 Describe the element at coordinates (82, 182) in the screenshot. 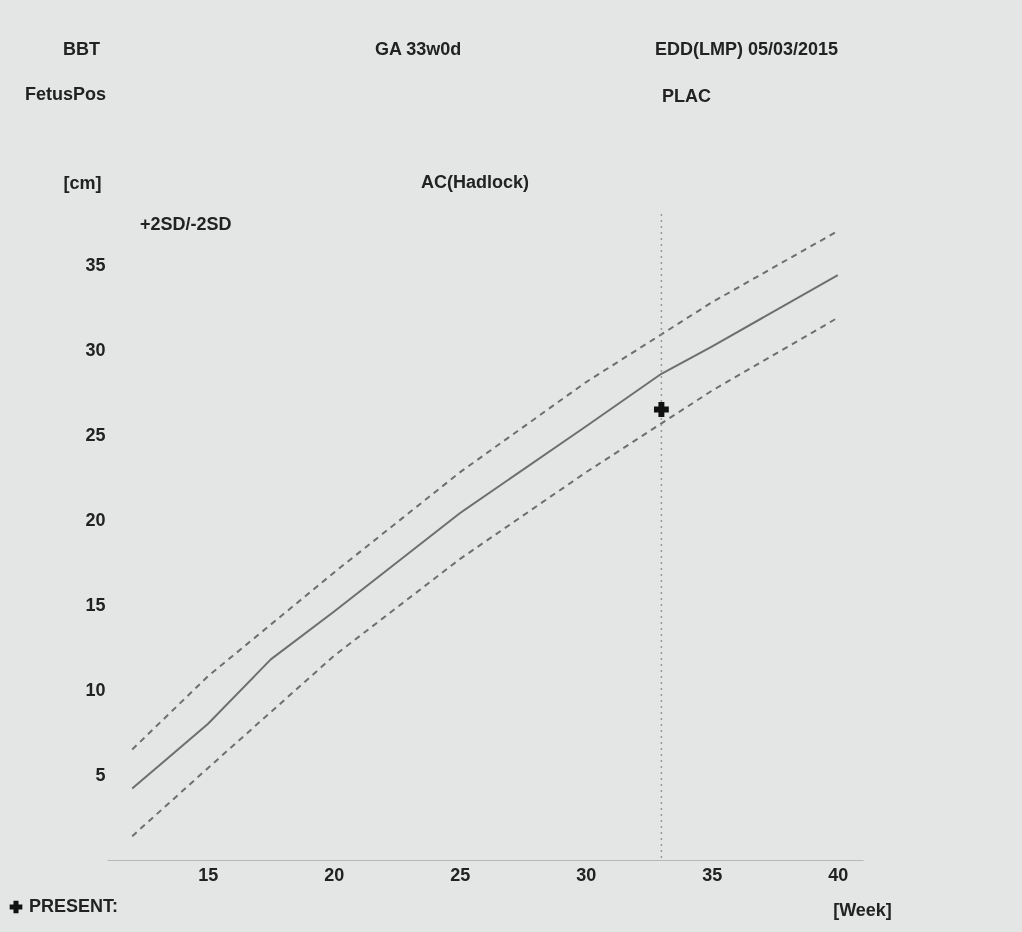

I see `y-axis-title: [cm]` at that location.